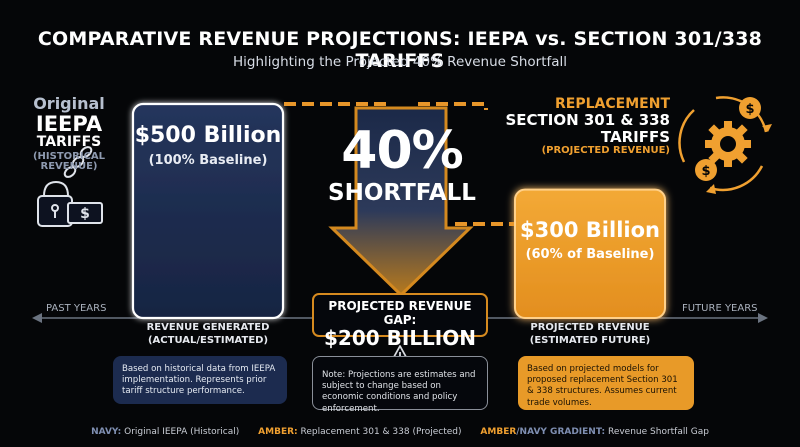 This screenshot has height=447, width=800. What do you see at coordinates (402, 193) in the screenshot?
I see `shortfall-word: SHORTFALL` at bounding box center [402, 193].